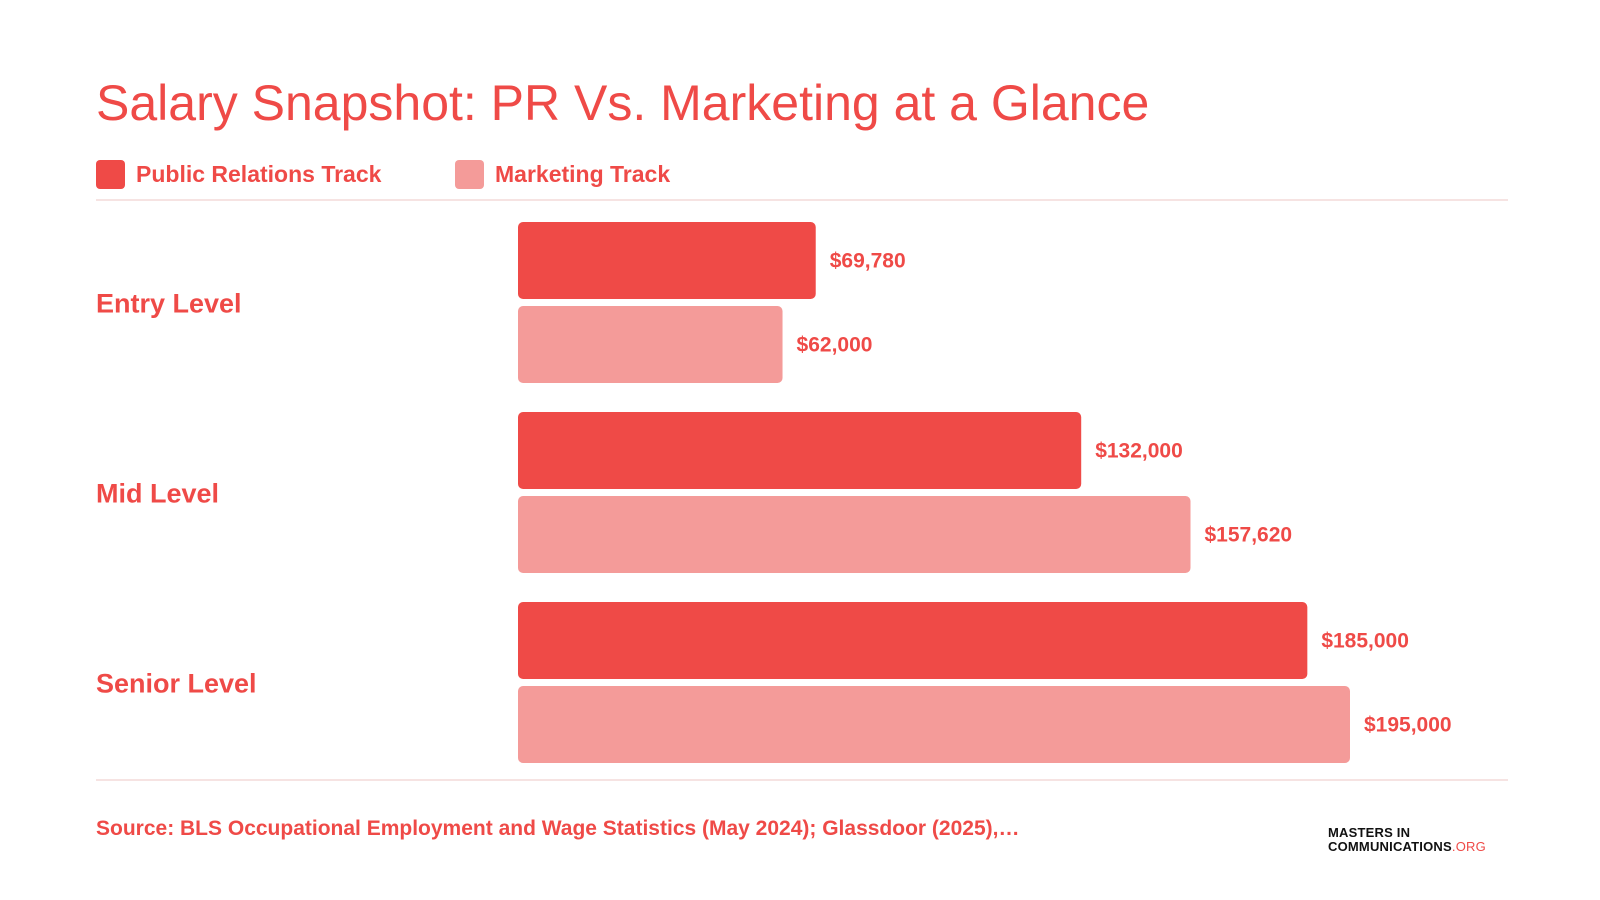 This screenshot has height=900, width=1600. Describe the element at coordinates (259, 174) in the screenshot. I see `legend-label-public-relations: Public Relations Track` at that location.